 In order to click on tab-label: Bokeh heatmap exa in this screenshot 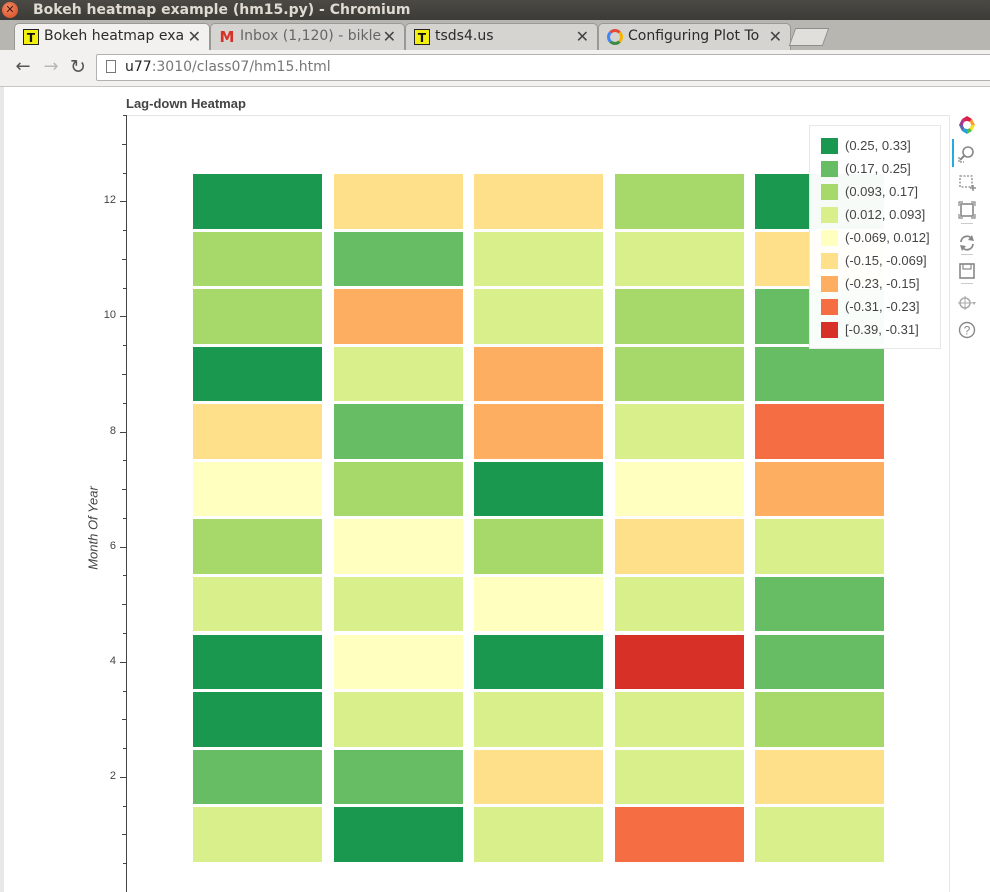, I will do `click(114, 36)`.